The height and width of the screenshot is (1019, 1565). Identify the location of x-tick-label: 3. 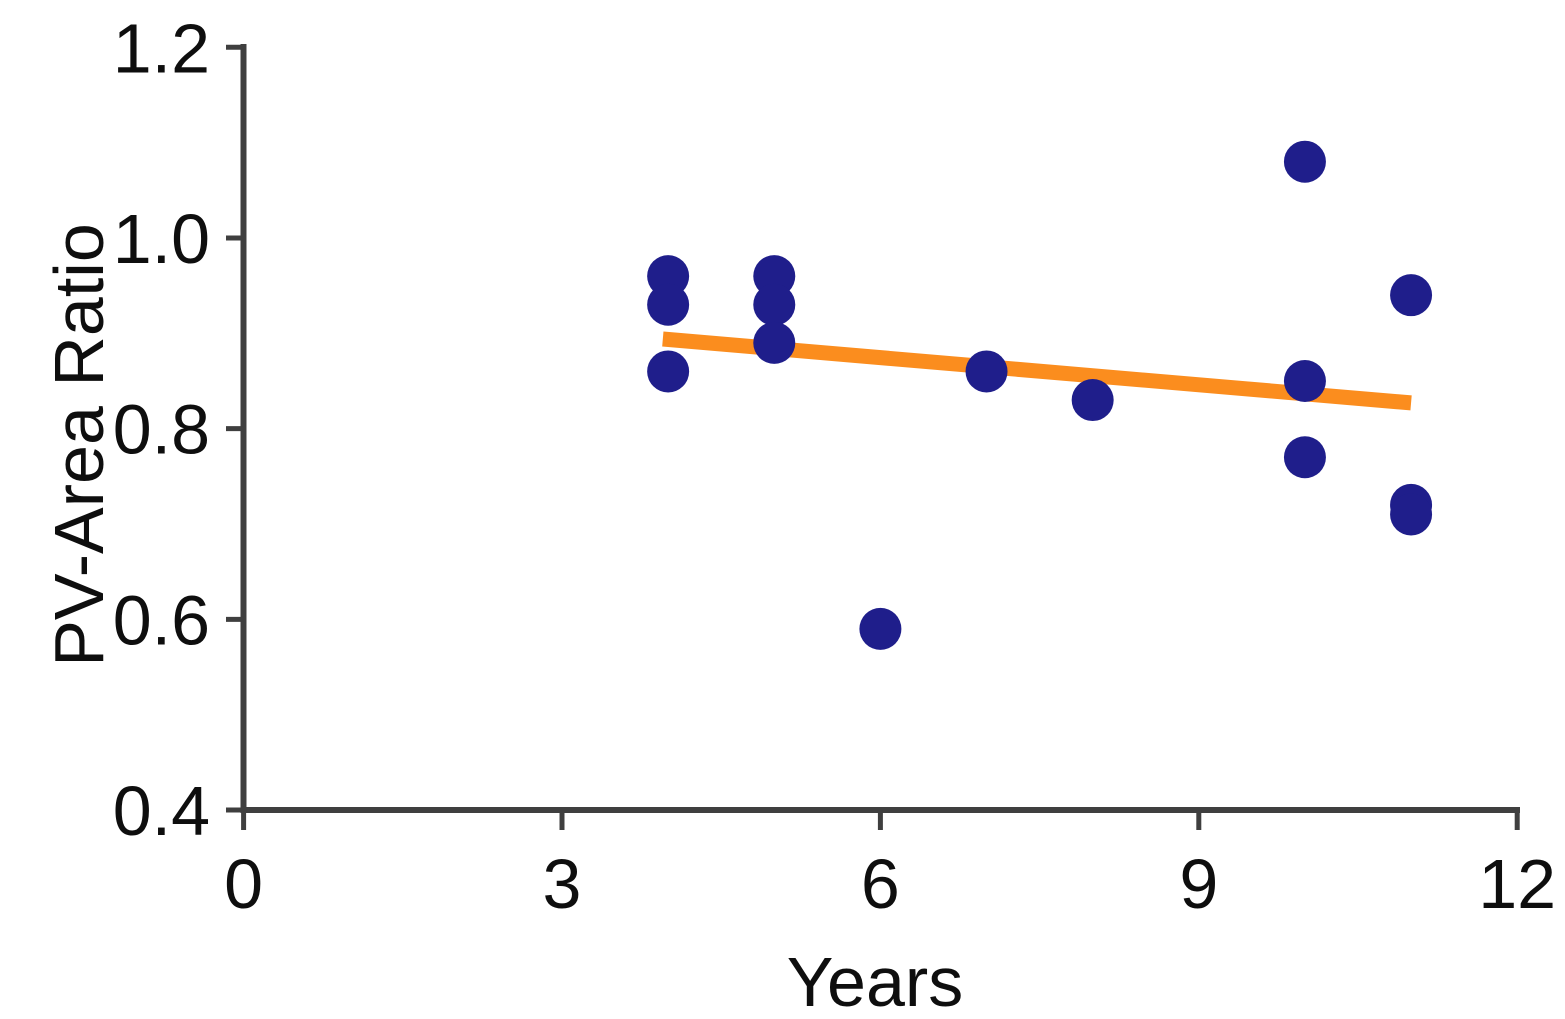
(562, 884).